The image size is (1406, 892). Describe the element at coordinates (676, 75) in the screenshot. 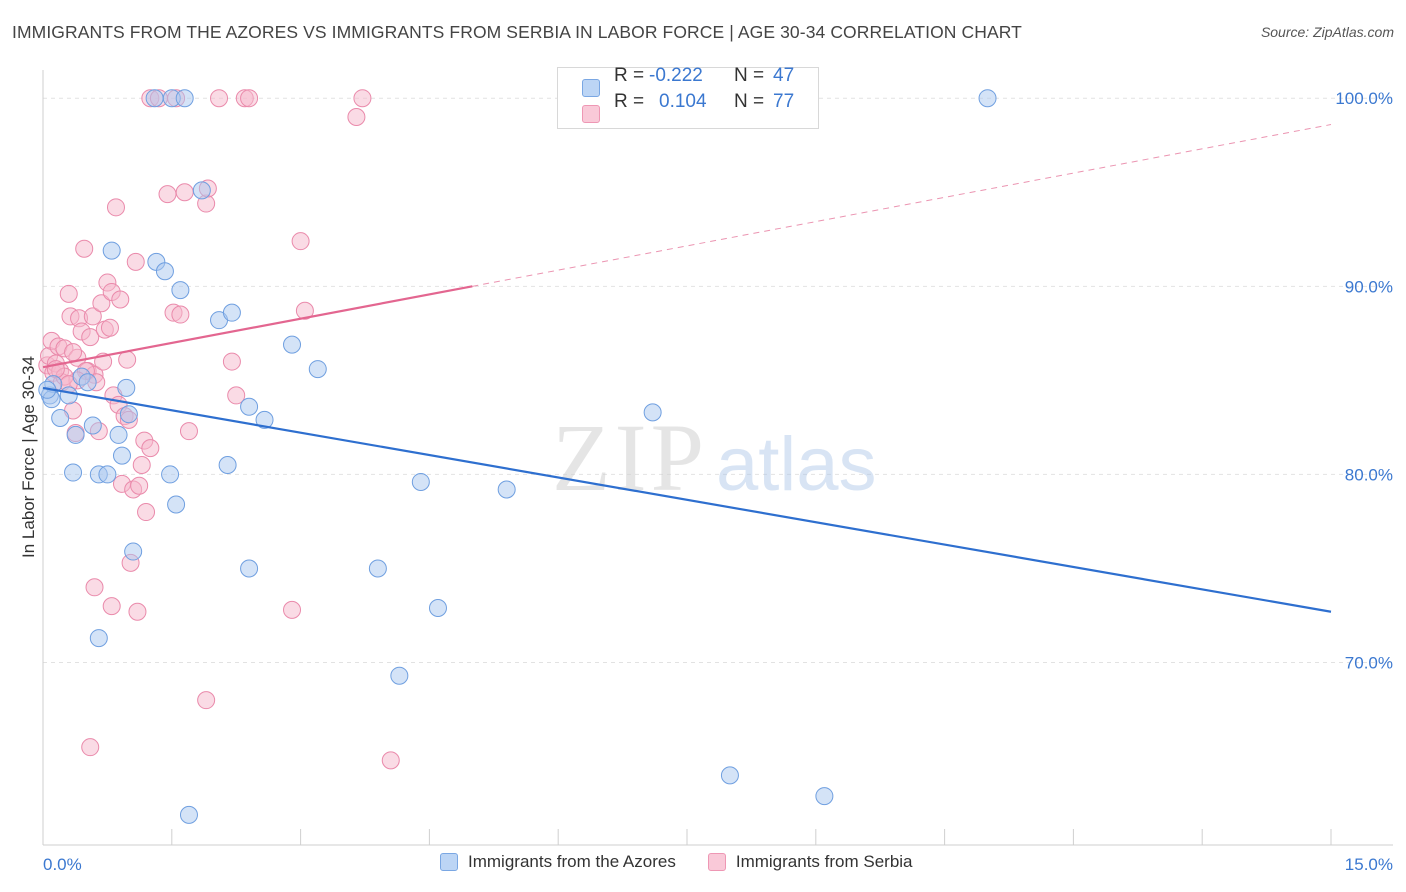

I see `azores-r-value: -0.222` at that location.